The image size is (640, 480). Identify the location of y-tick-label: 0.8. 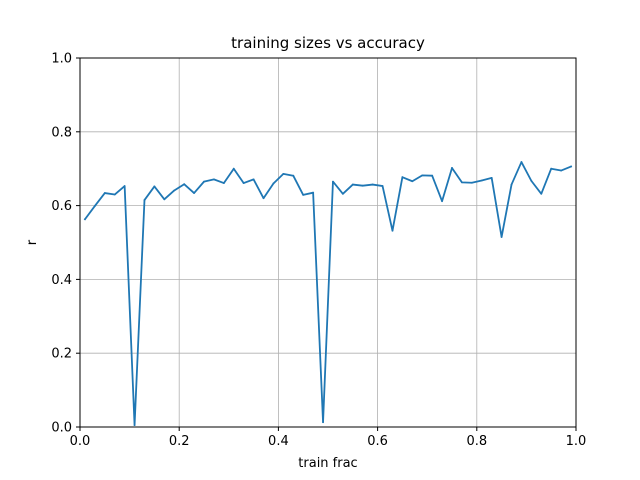
(61, 132).